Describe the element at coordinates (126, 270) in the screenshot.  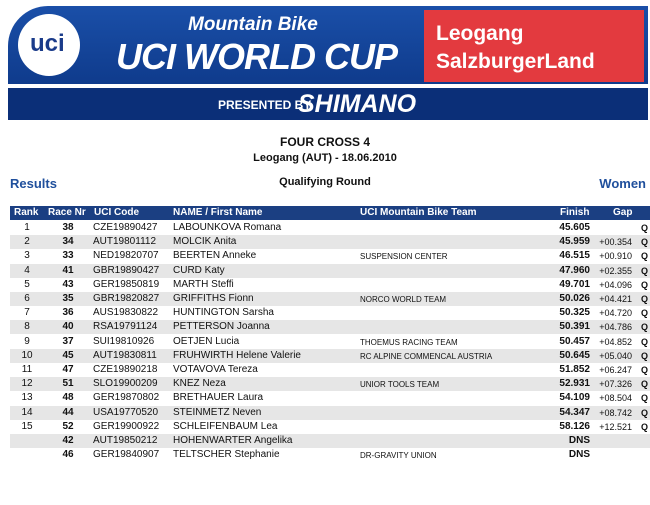
I see `uci-code: GBR19890427` at that location.